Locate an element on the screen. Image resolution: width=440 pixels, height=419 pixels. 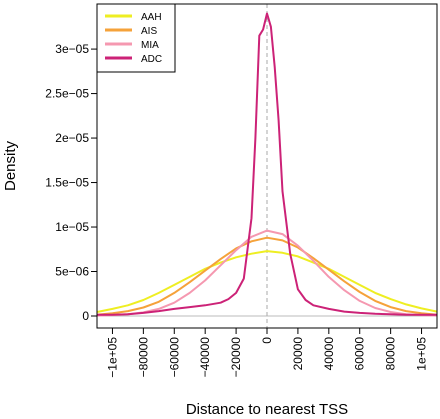
y-tick-label: 1e−05 is located at coordinates (72, 227).